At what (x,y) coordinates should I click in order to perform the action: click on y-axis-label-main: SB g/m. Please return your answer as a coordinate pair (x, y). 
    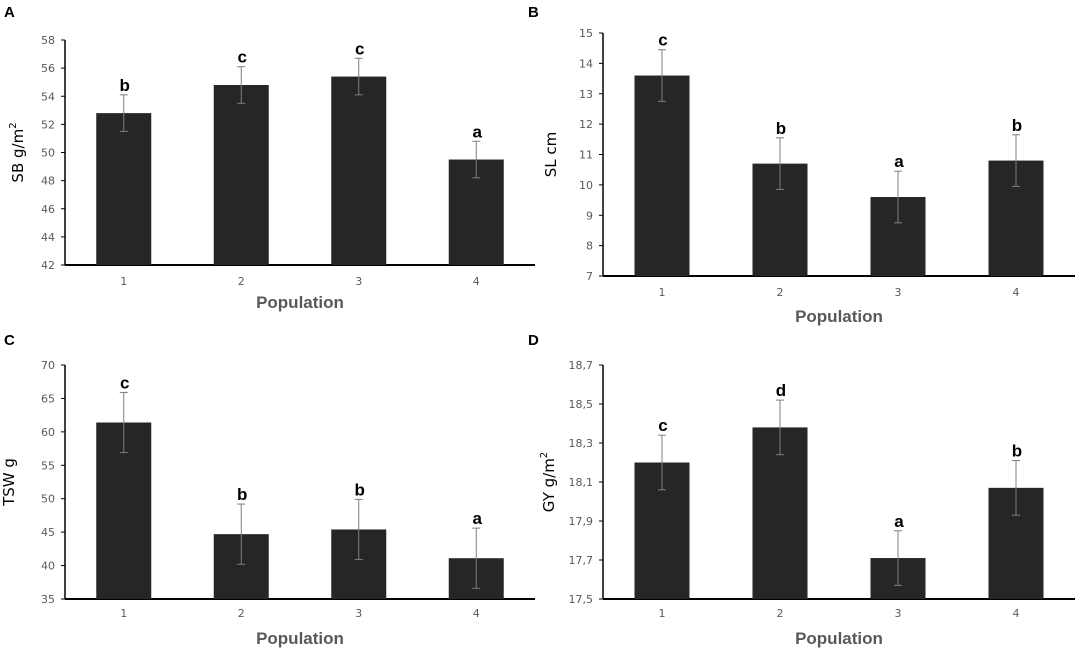
    Looking at the image, I should click on (18, 156).